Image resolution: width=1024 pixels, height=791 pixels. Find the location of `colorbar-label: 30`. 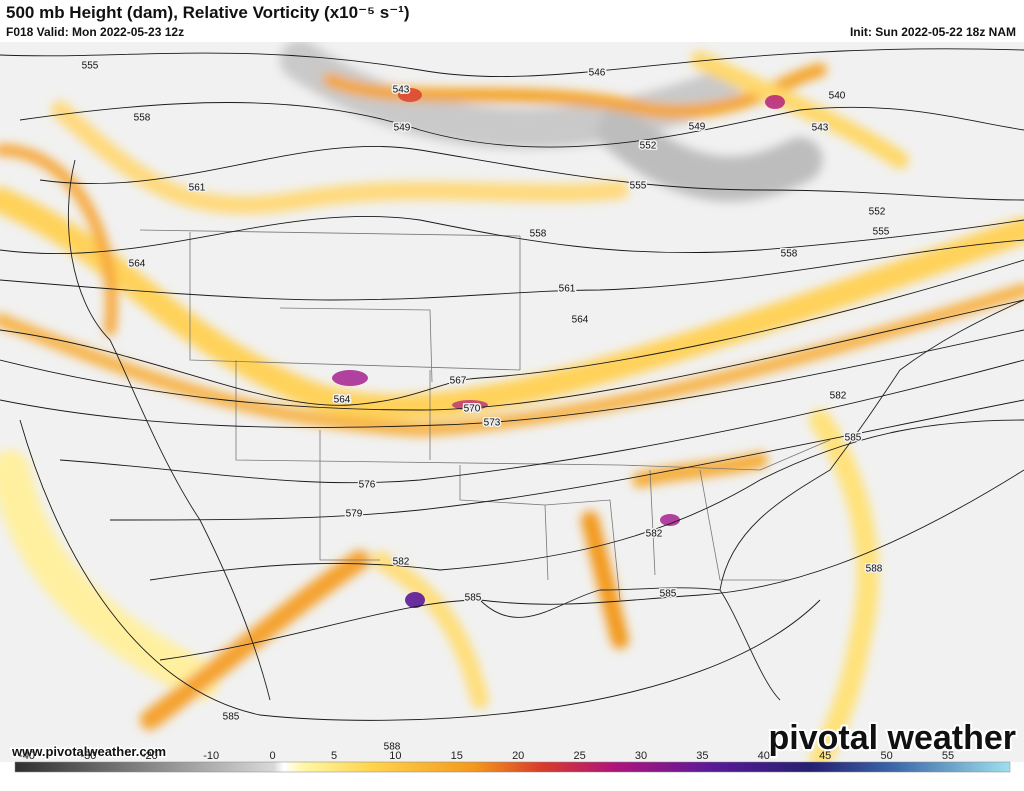

colorbar-label: 30 is located at coordinates (641, 756).